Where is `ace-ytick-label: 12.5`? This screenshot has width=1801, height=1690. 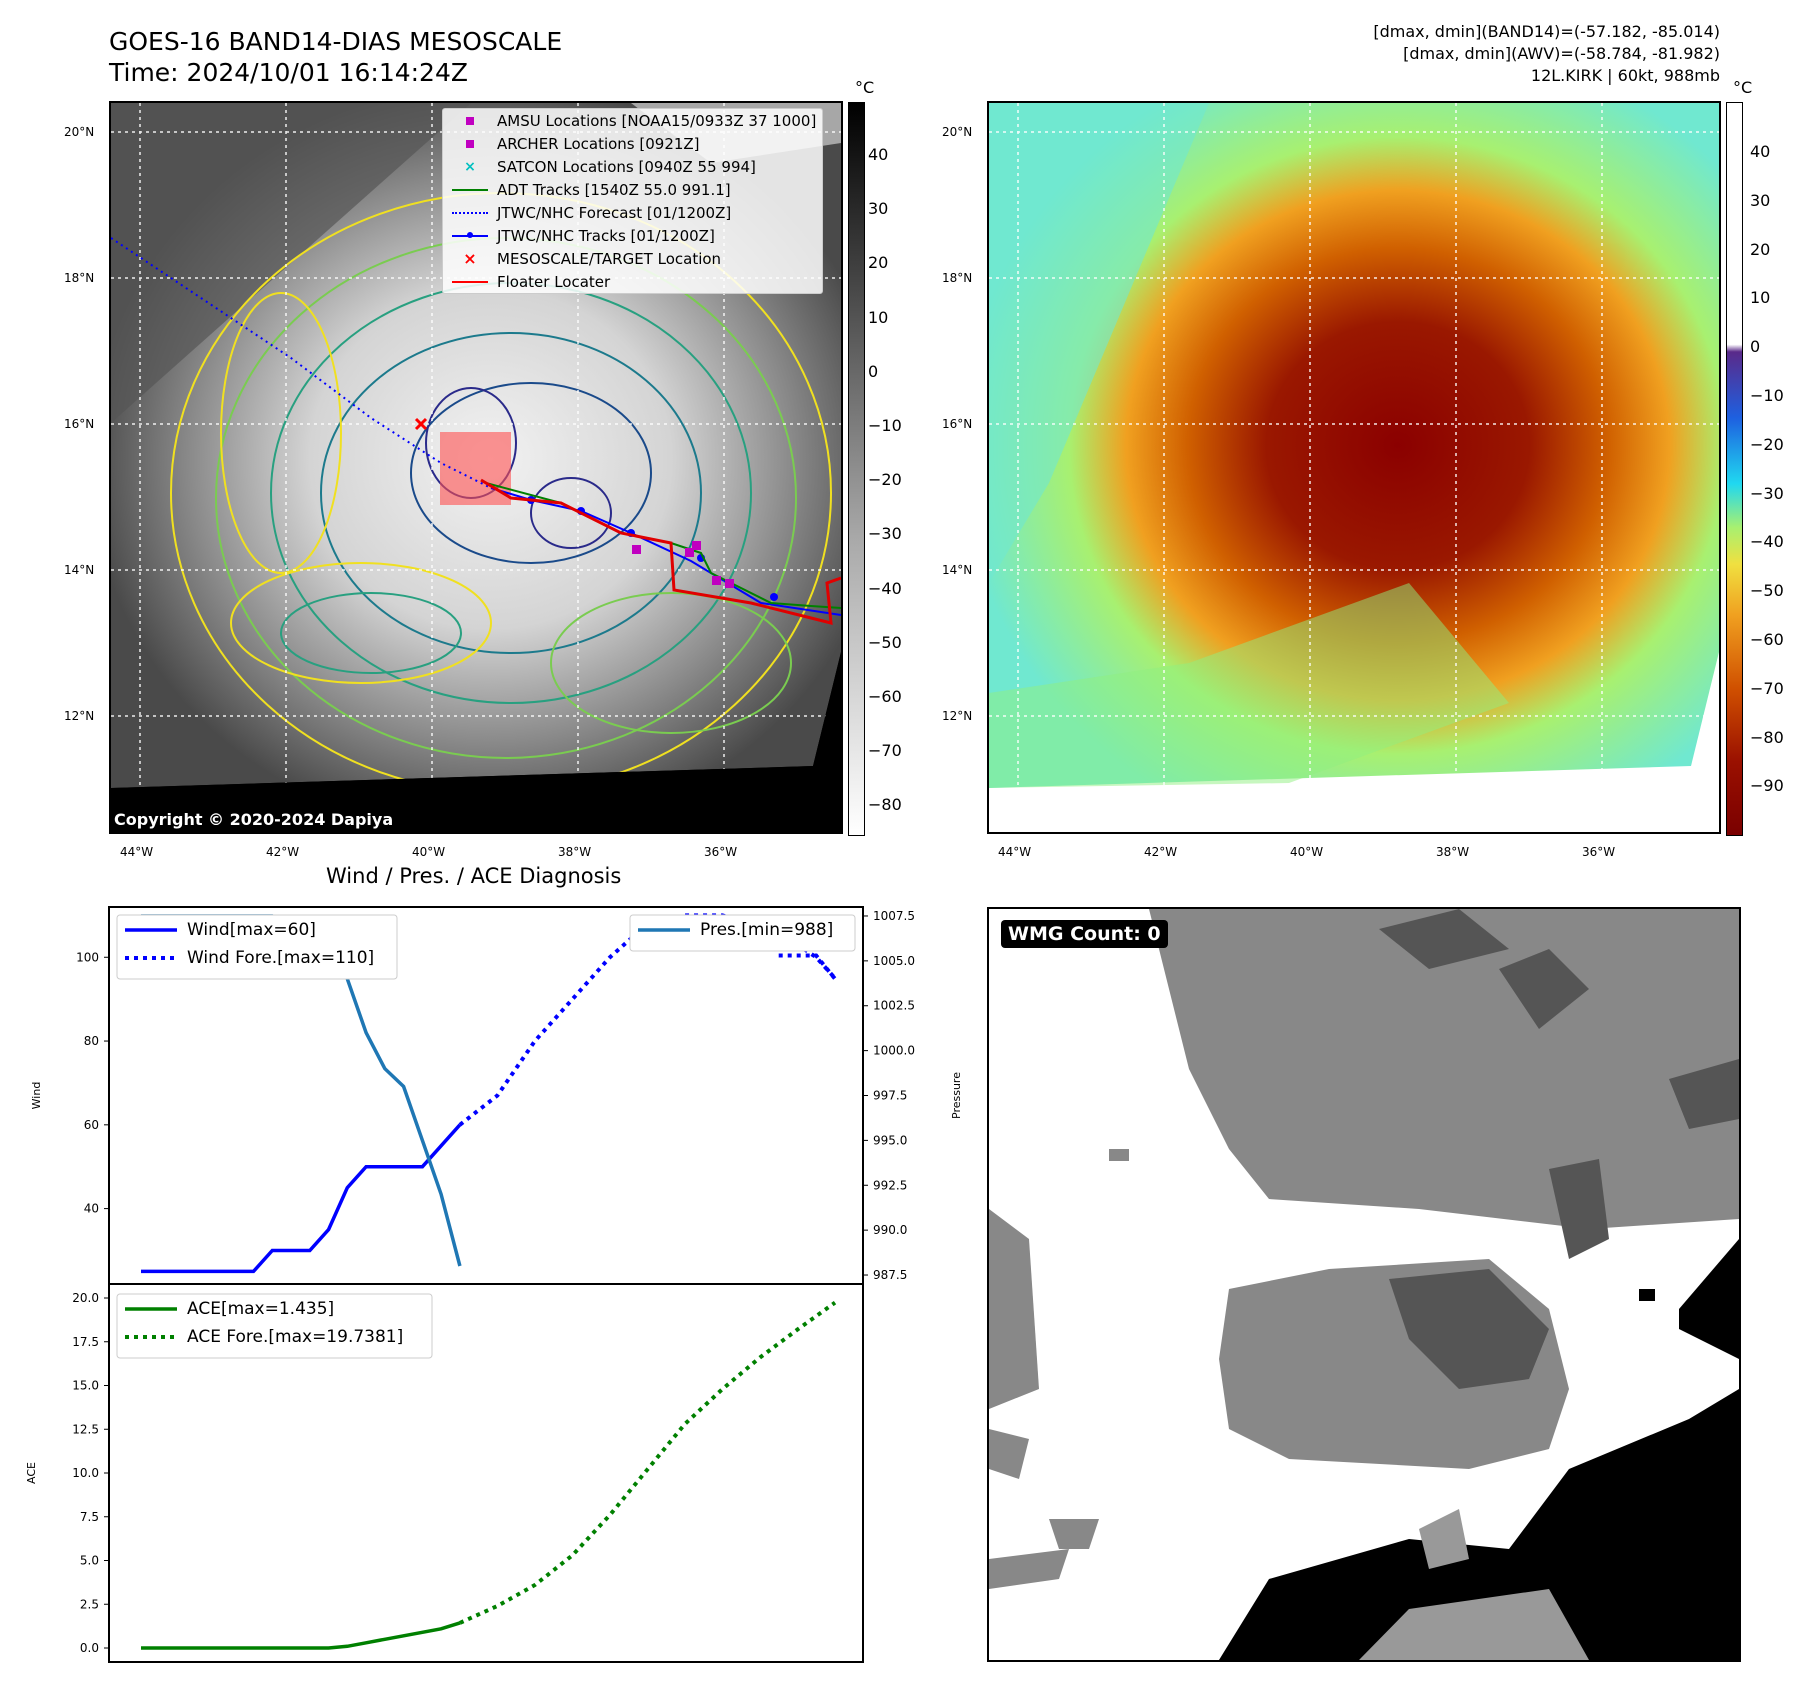 ace-ytick-label: 12.5 is located at coordinates (85, 1429).